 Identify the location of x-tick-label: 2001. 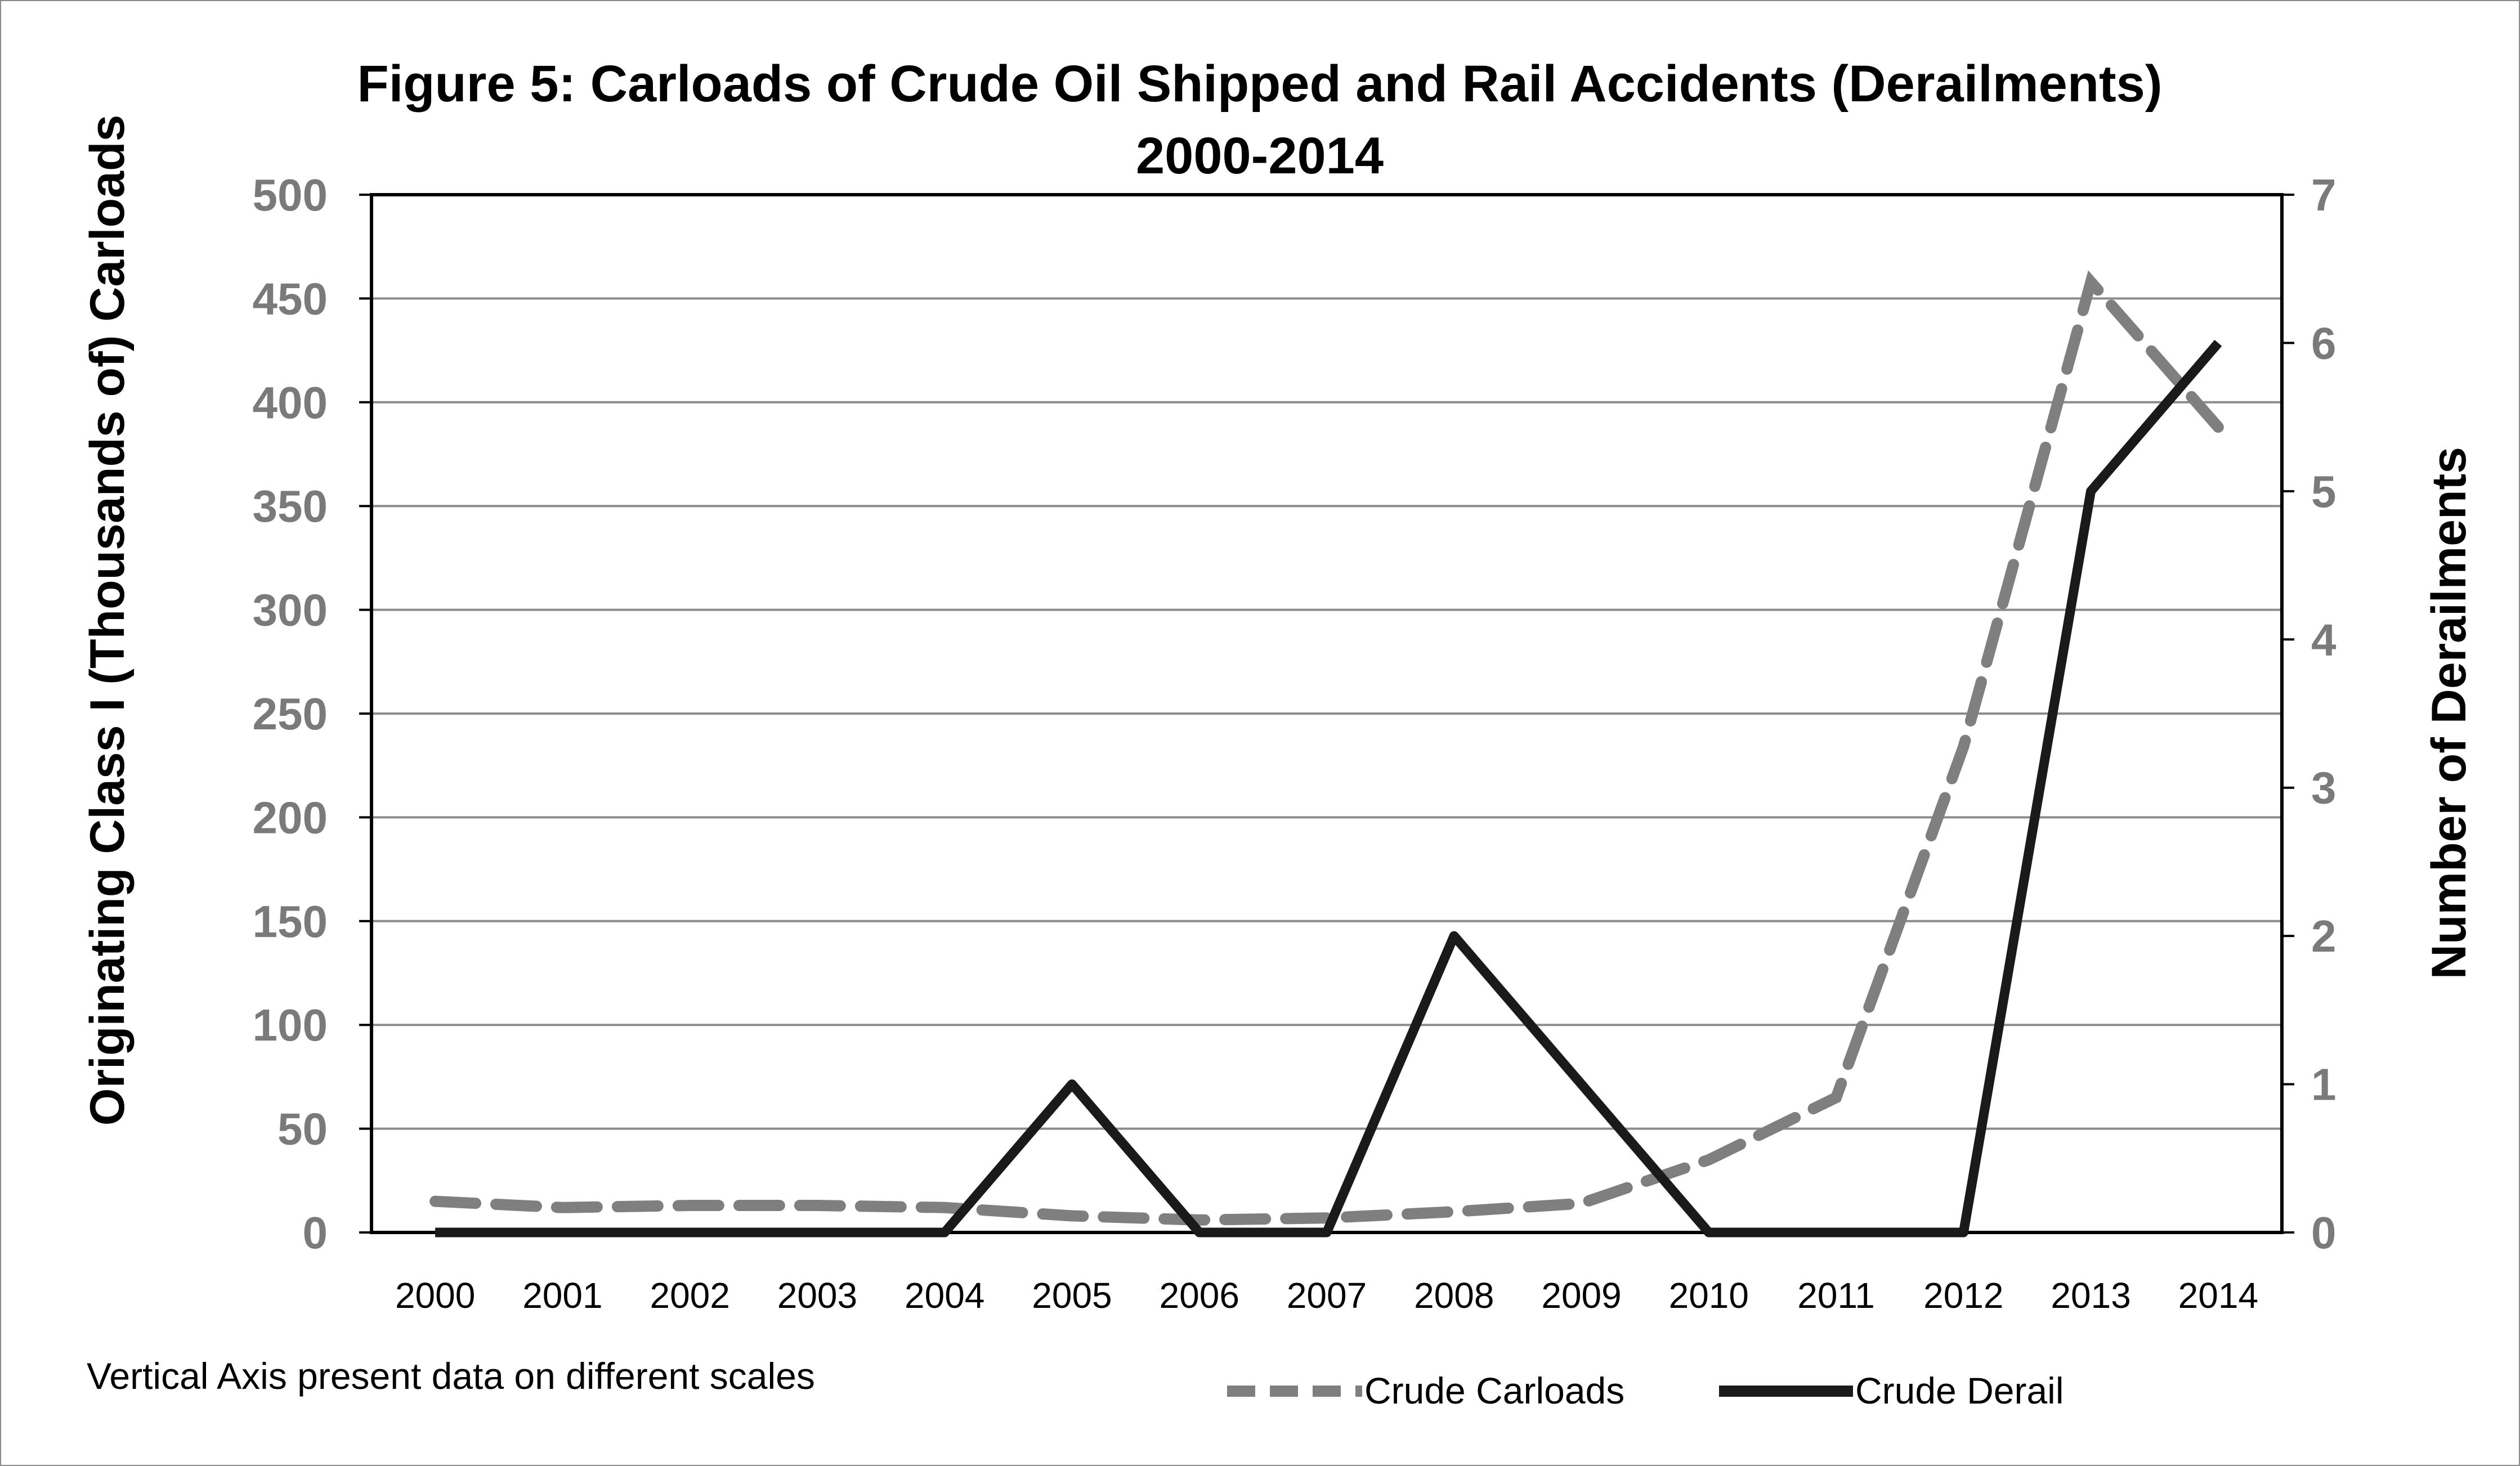
(562, 1295).